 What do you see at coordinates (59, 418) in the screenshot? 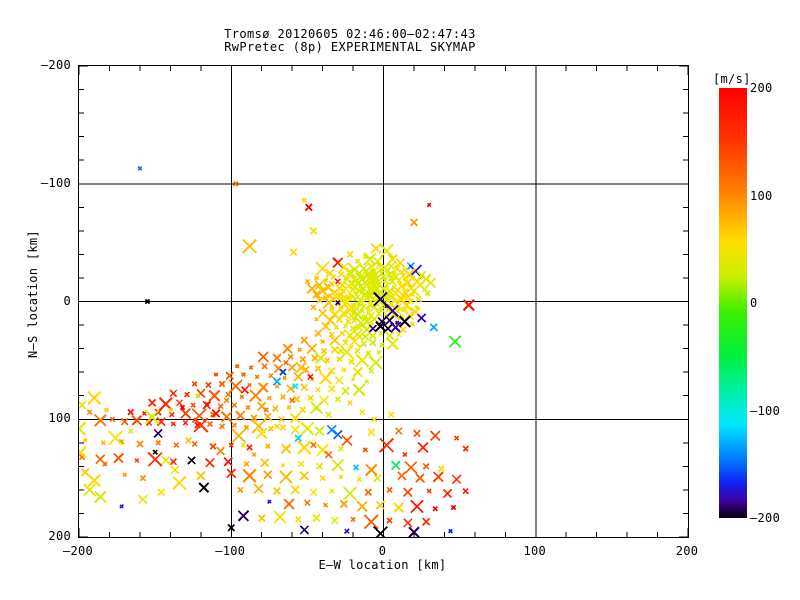
I see `y-tick-label: 100` at bounding box center [59, 418].